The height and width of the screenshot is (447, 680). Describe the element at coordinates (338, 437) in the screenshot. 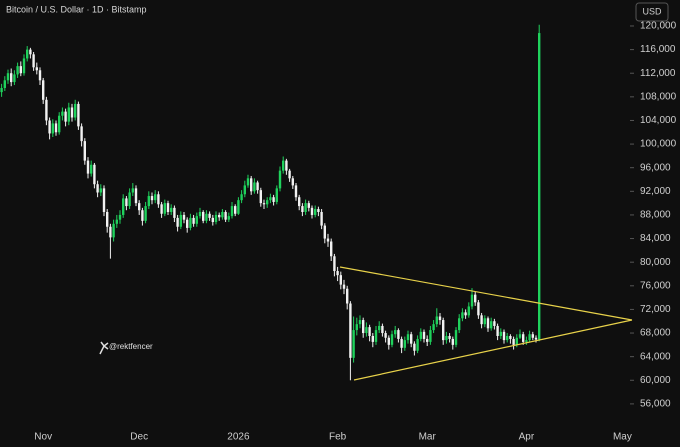

I see `x-tick-label: Feb` at that location.